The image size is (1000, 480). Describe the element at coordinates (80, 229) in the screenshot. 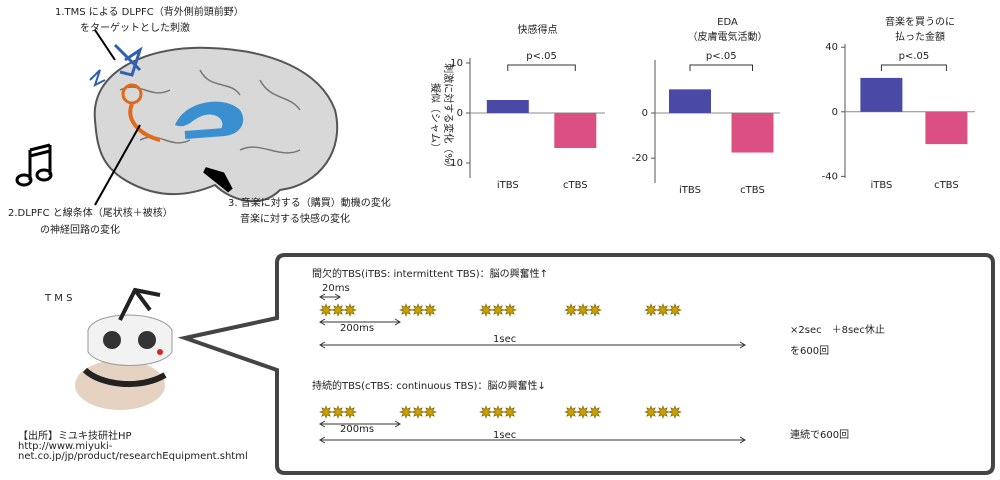

I see `label: の神経回路の変化` at that location.